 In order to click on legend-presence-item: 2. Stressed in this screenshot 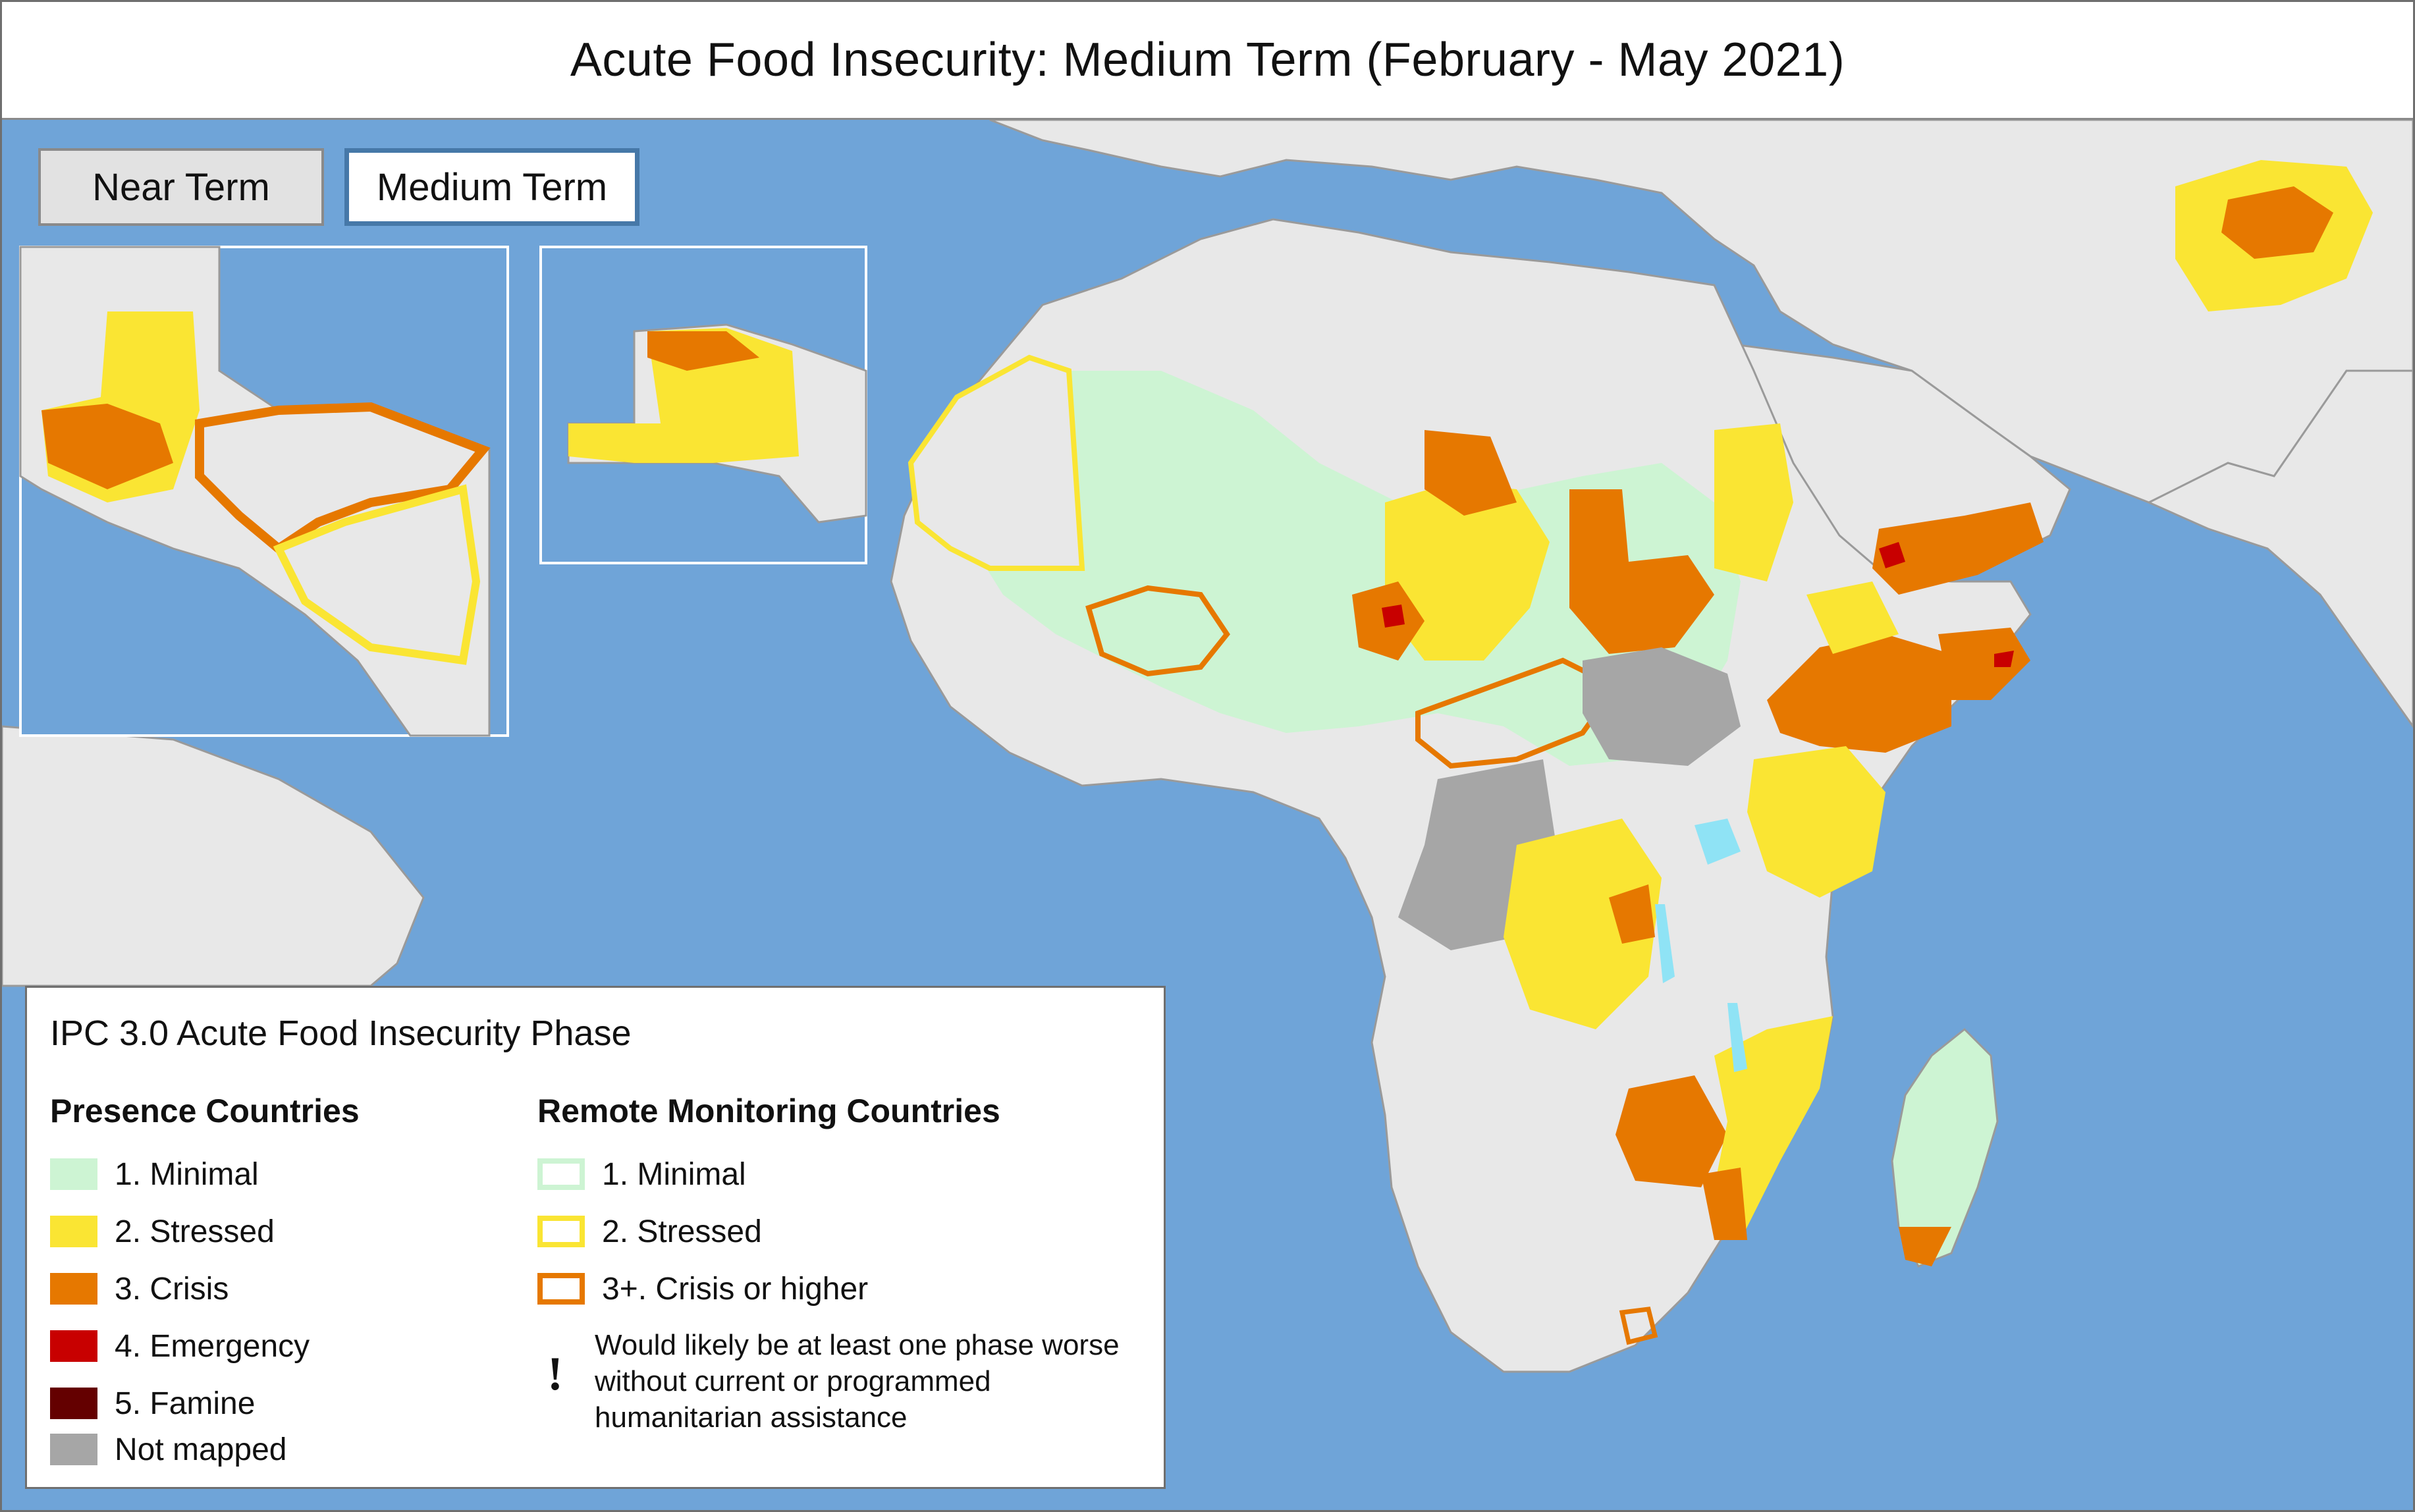, I will do `click(162, 1232)`.